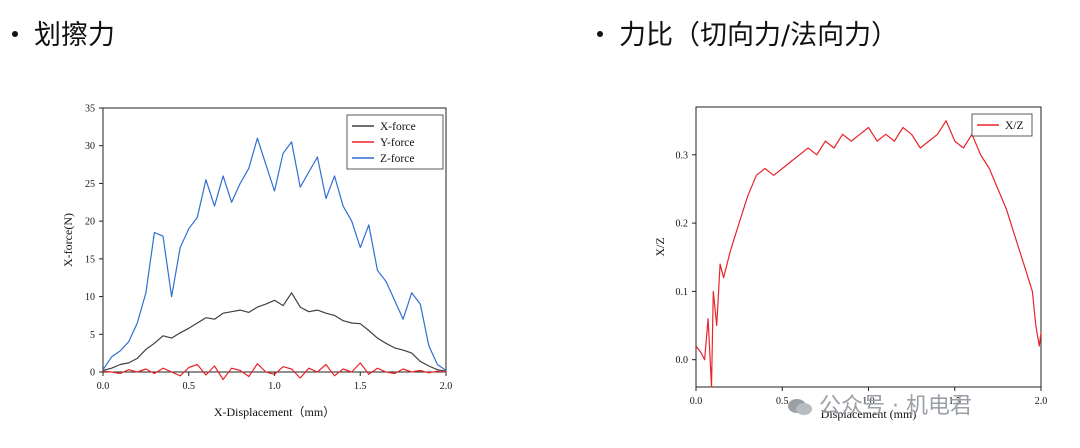 This screenshot has height=448, width=1080. What do you see at coordinates (682, 224) in the screenshot?
I see `y-tick-label: 0.2` at bounding box center [682, 224].